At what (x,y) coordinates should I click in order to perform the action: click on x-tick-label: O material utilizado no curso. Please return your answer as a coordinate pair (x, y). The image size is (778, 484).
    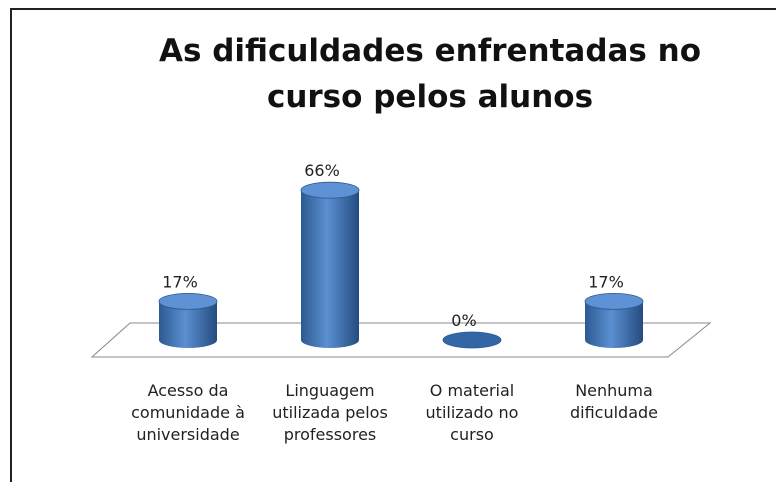
    Looking at the image, I should click on (472, 412).